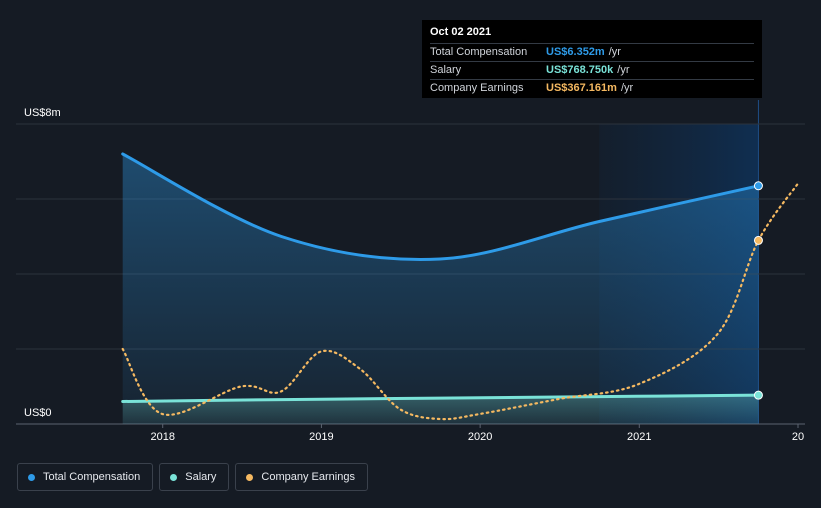  What do you see at coordinates (38, 413) in the screenshot?
I see `y-tick-label: US$0` at bounding box center [38, 413].